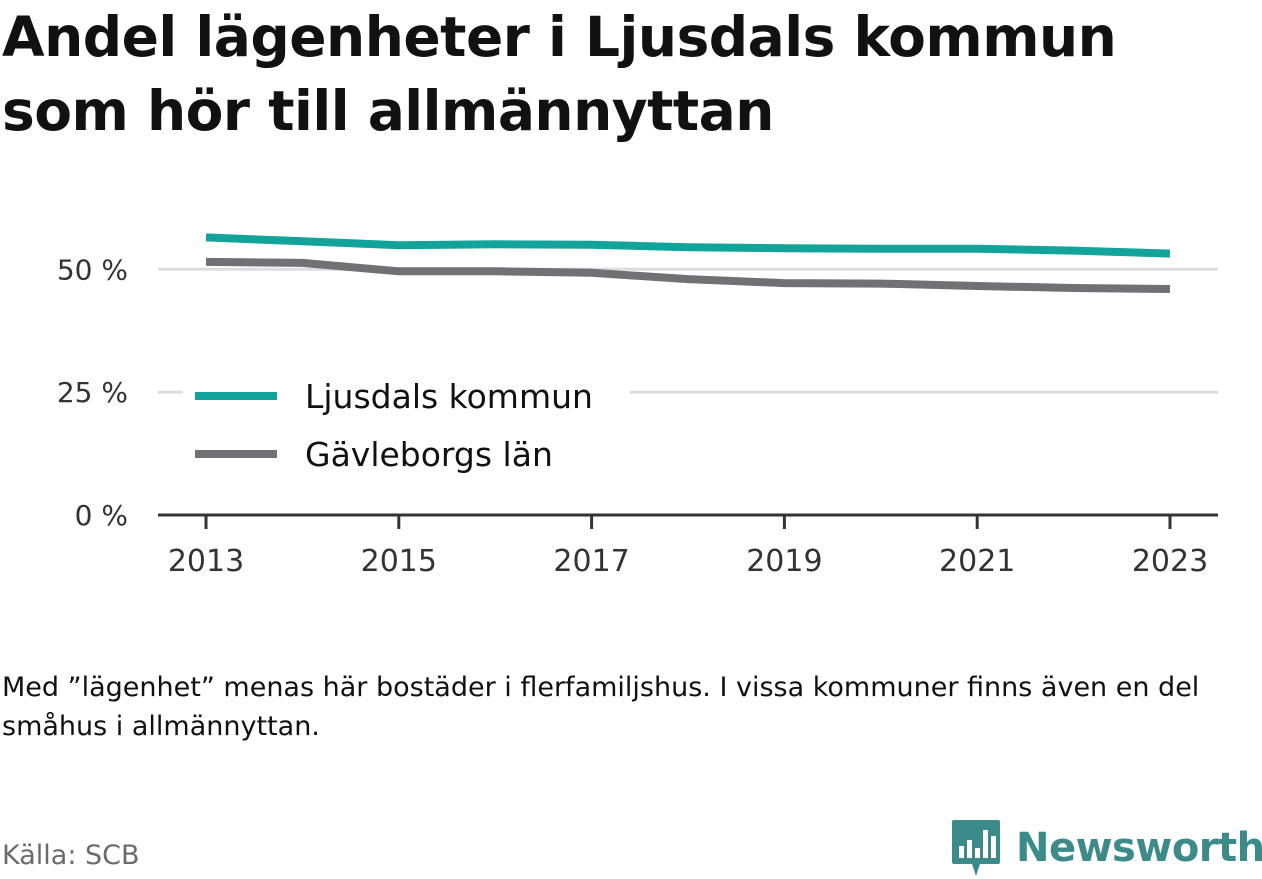 Image resolution: width=1262 pixels, height=879 pixels. I want to click on x-tick-label: 2015, so click(399, 561).